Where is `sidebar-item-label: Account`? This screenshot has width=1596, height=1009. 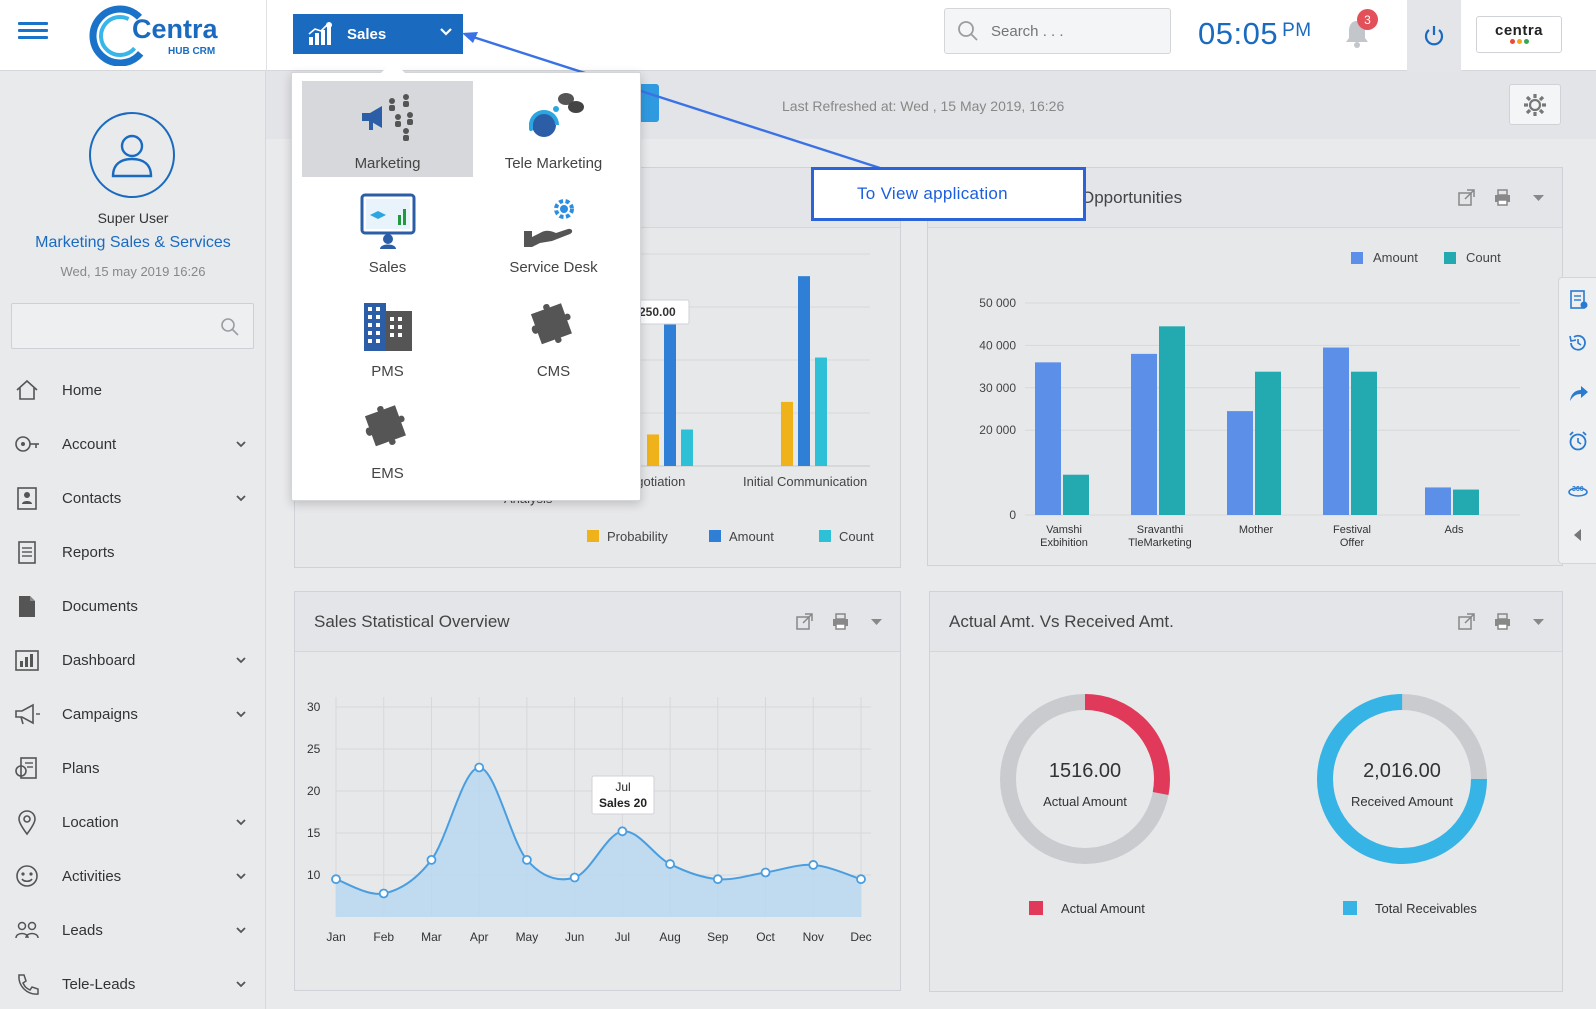
sidebar-item-label: Account is located at coordinates (89, 444).